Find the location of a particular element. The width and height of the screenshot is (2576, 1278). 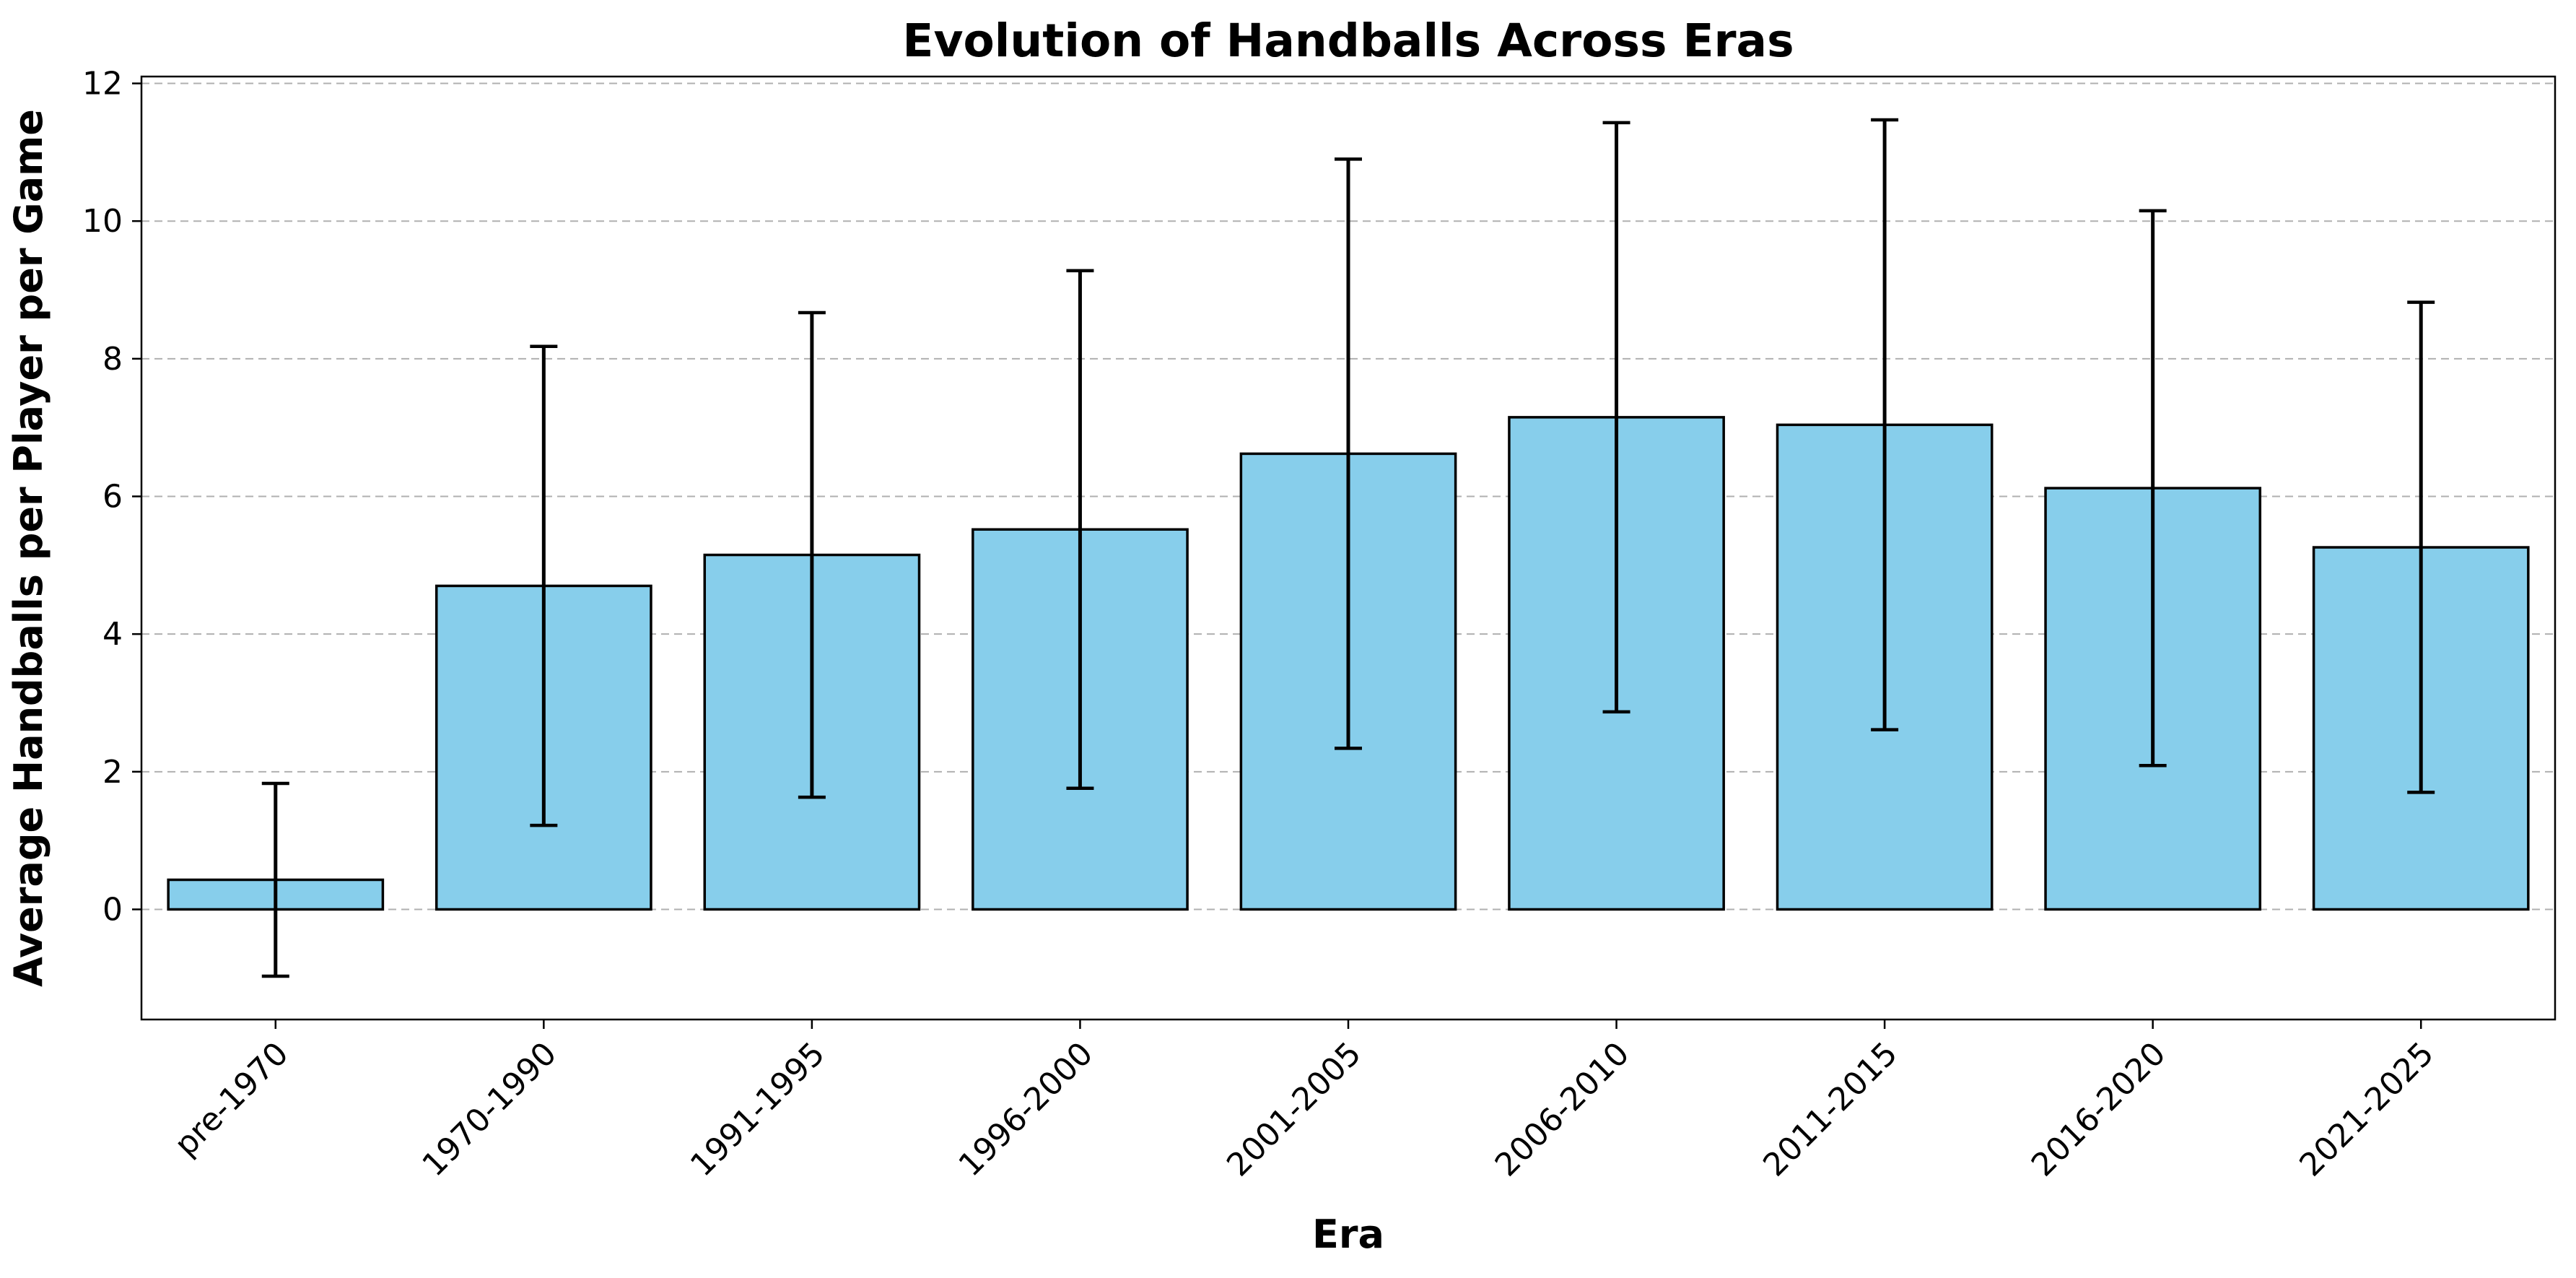

y-tick-label: 8 is located at coordinates (112, 360).